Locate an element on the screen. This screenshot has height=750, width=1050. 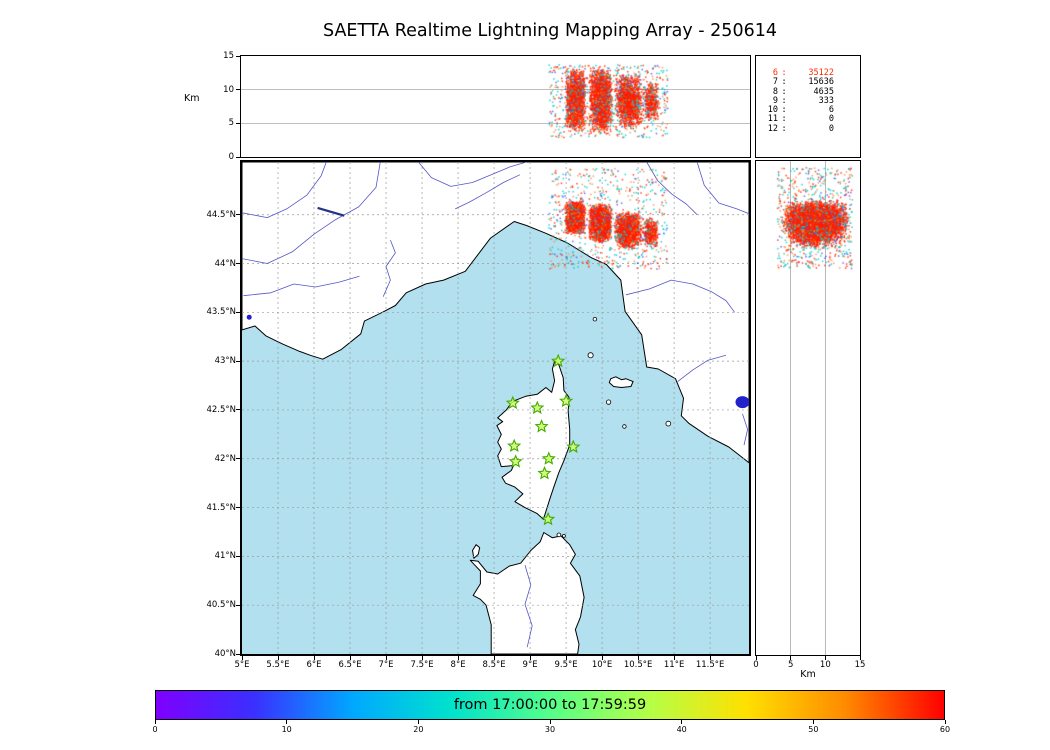
altitude-vs-latitude-panel is located at coordinates (808, 408).